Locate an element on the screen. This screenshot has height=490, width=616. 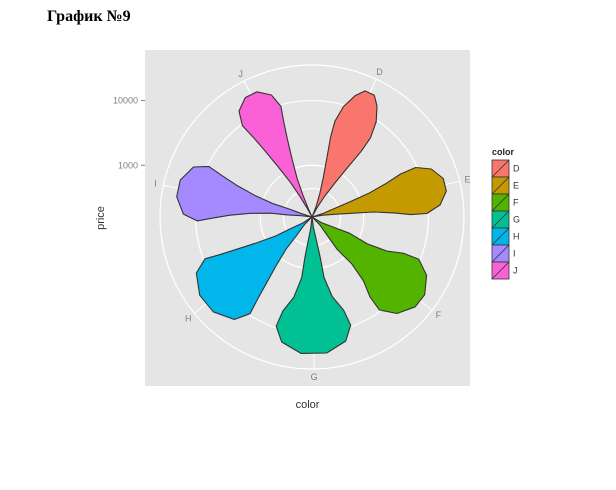
category-label-G: G is located at coordinates (314, 377).